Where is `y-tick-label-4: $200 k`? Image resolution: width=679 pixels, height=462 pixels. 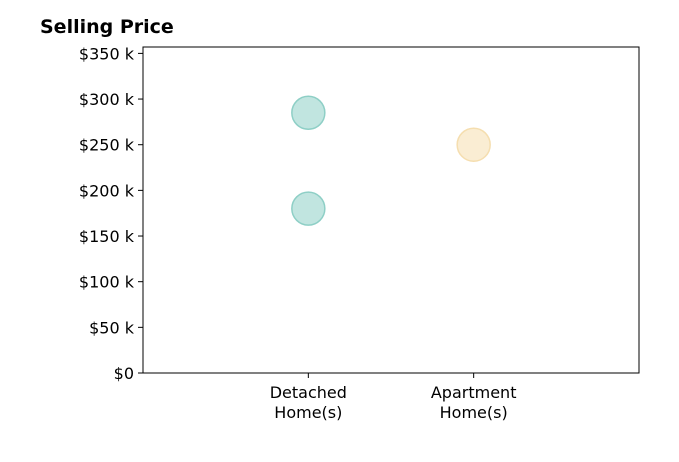
y-tick-label-4: $200 k is located at coordinates (107, 190).